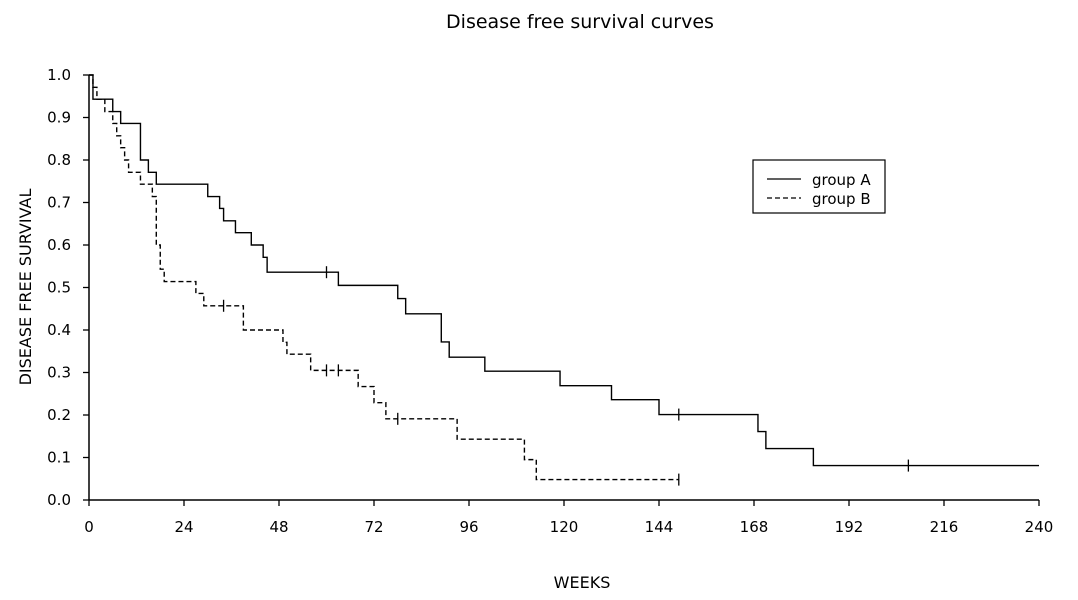 This screenshot has width=1078, height=600. What do you see at coordinates (564, 527) in the screenshot?
I see `x-tick-label: 120` at bounding box center [564, 527].